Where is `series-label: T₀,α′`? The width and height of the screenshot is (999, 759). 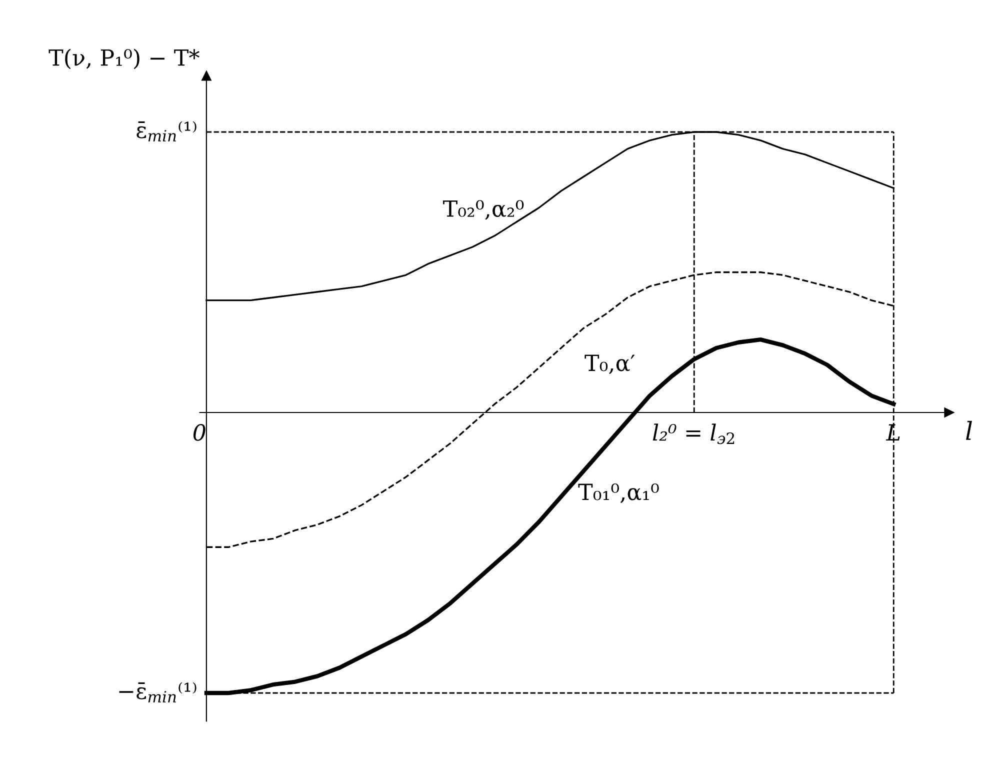 series-label: T₀,α′ is located at coordinates (609, 364).